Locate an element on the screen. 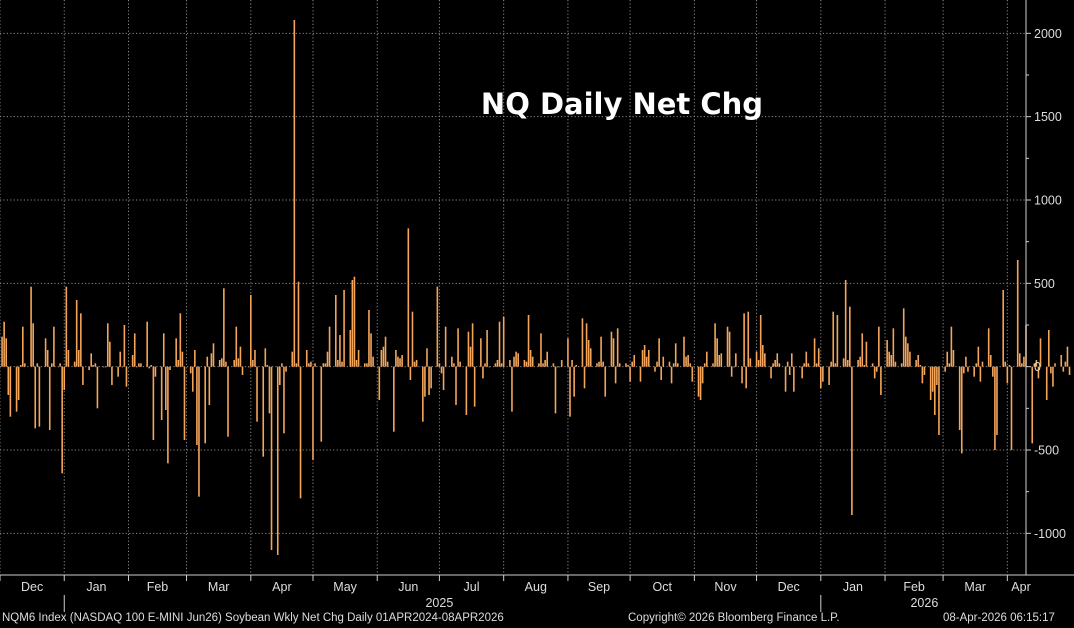  footer-copyright: Copyright© 2026 Bloomberg Finance L.P. is located at coordinates (734, 618).